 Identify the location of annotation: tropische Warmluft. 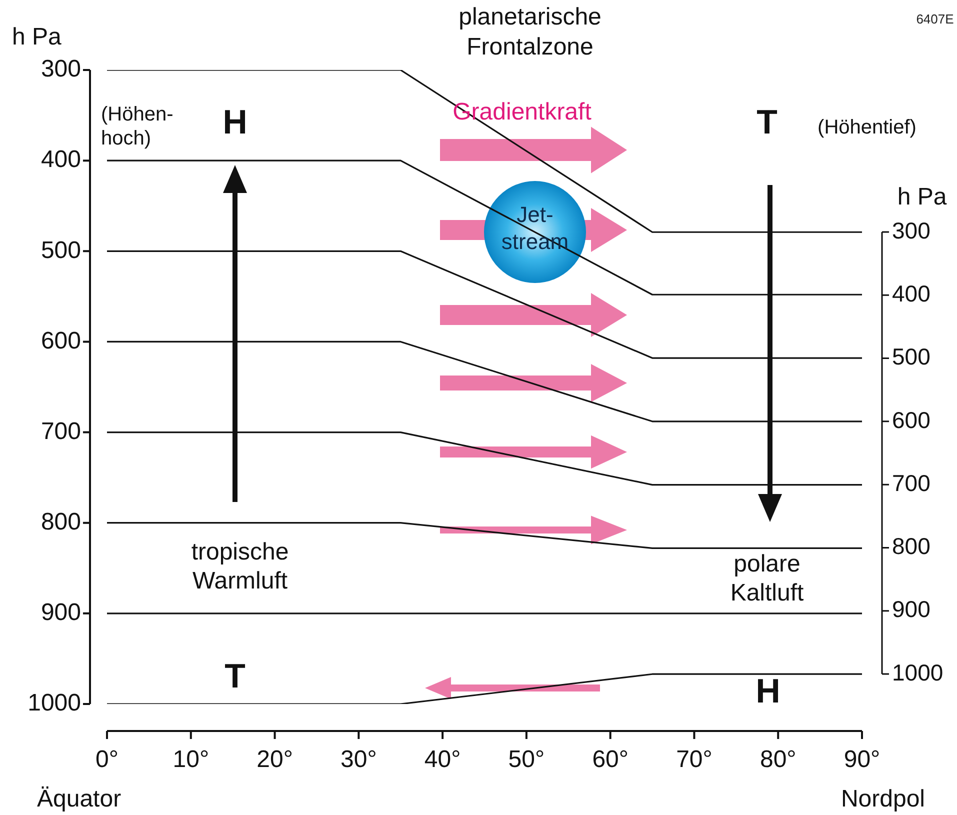
(240, 566).